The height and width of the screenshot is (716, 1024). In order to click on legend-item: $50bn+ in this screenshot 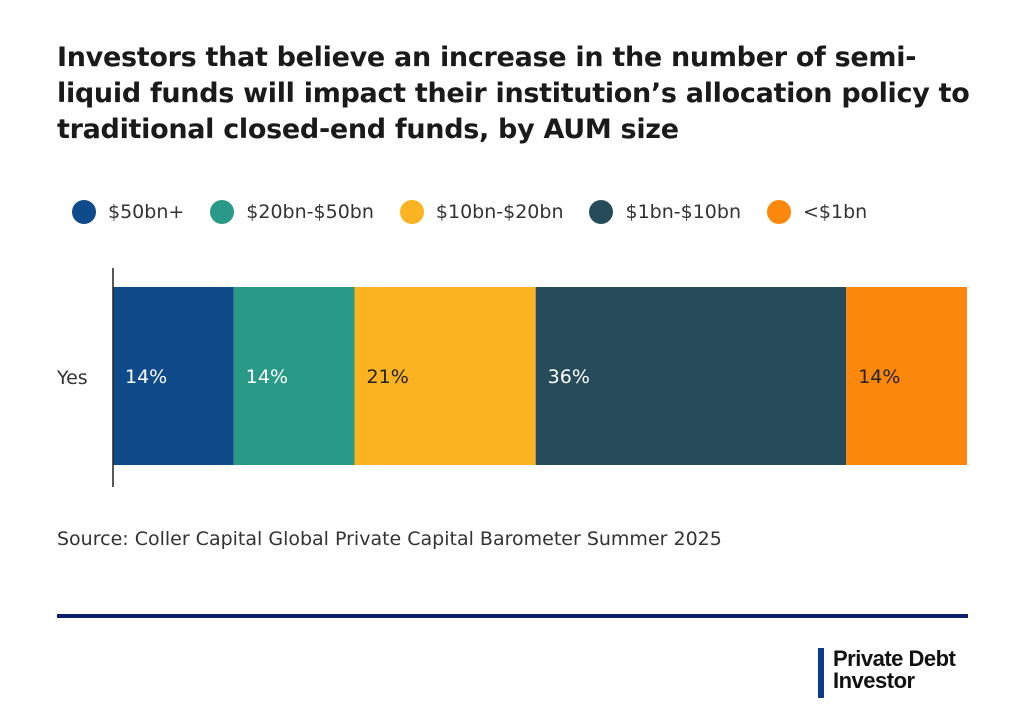, I will do `click(128, 212)`.